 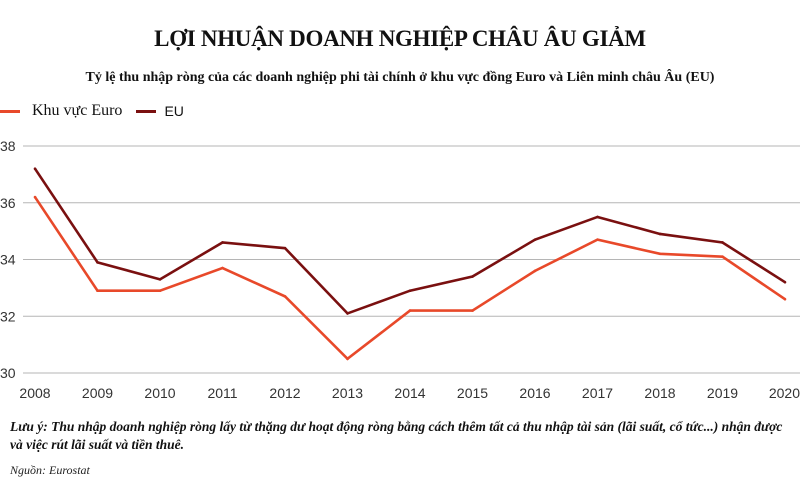 What do you see at coordinates (10, 111) in the screenshot?
I see `legend-swatch-euro` at bounding box center [10, 111].